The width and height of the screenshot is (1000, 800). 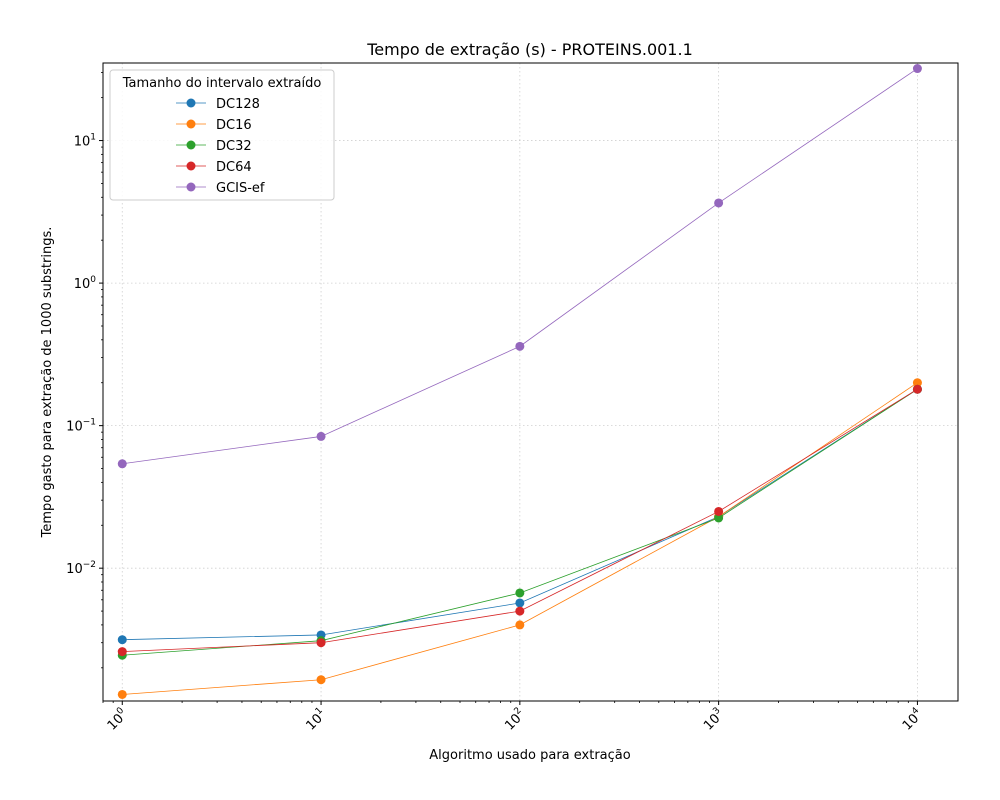 What do you see at coordinates (714, 720) in the screenshot?
I see `x-tick-label: 10³` at bounding box center [714, 720].